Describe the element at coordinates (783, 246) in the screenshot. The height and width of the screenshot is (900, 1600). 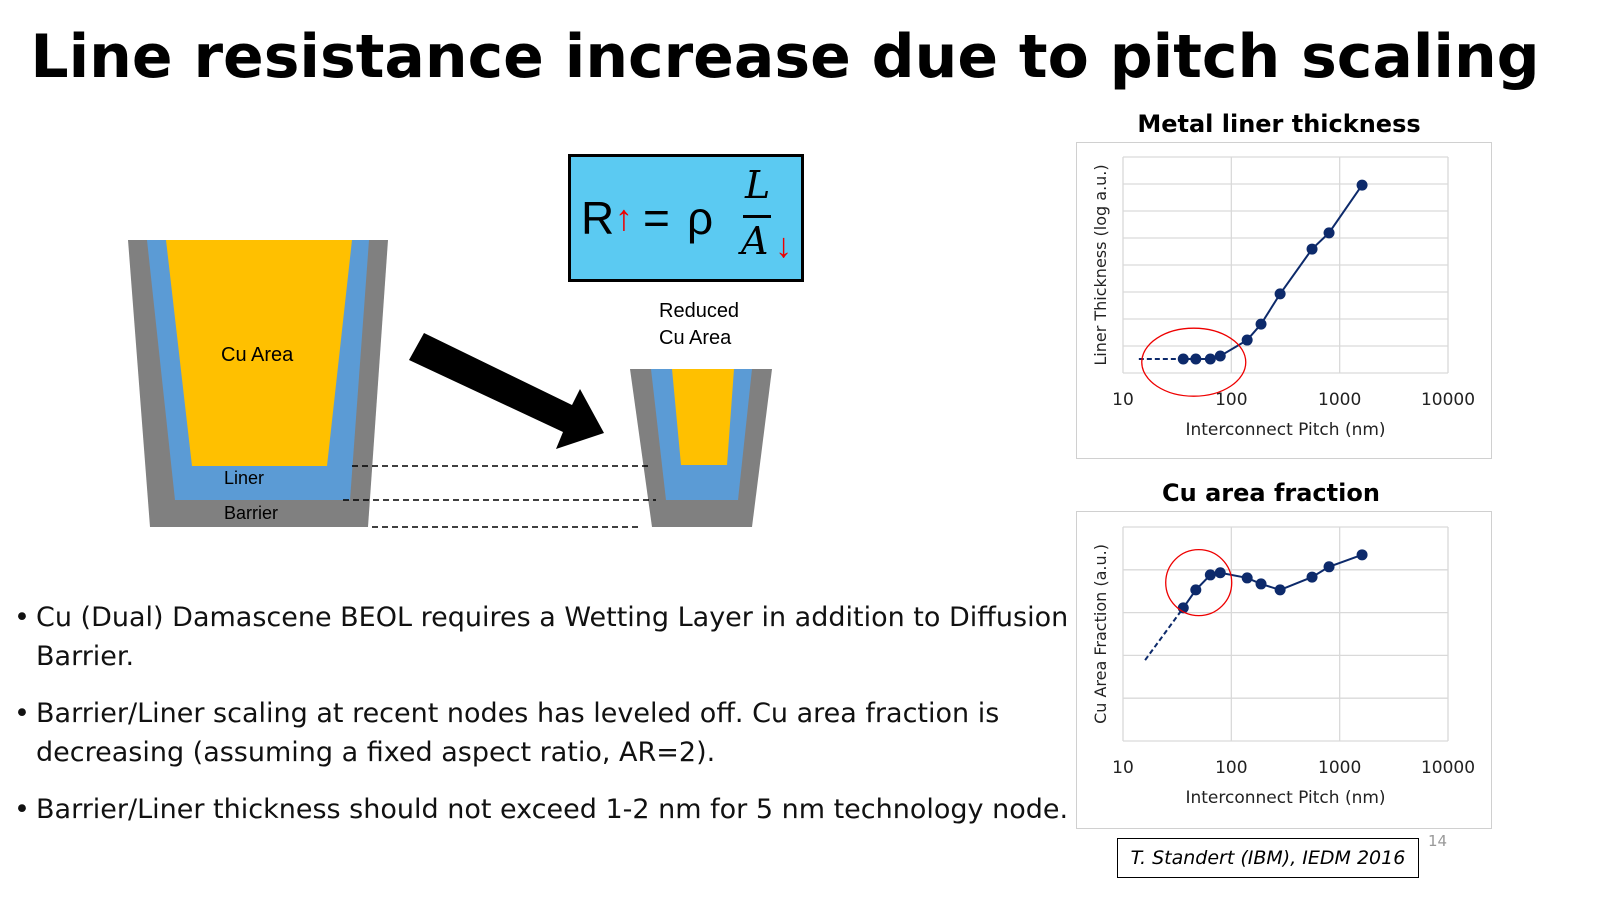
I see `down-arrow-icon: ↓` at that location.